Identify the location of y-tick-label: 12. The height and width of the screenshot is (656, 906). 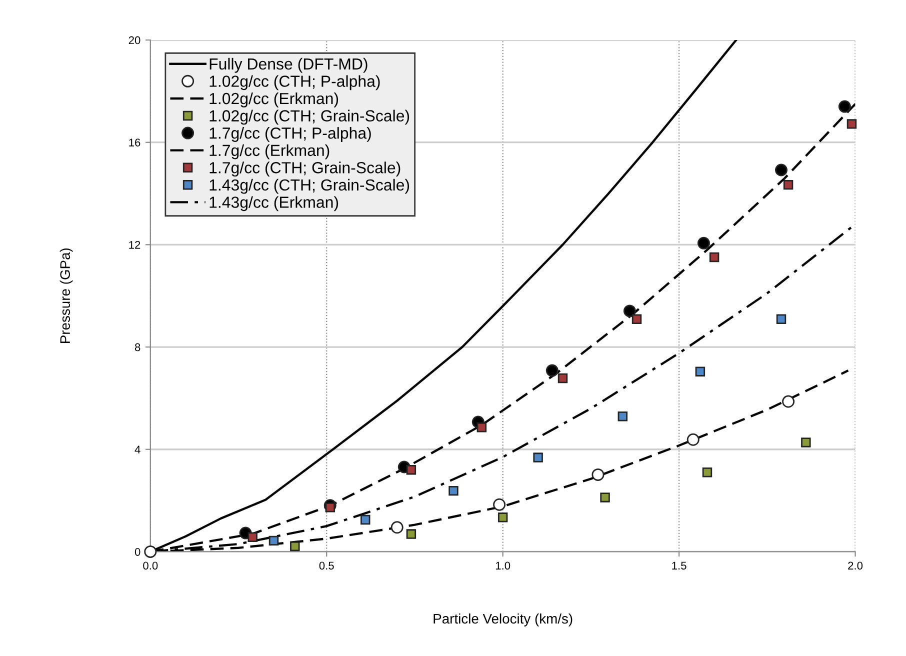
(134, 244).